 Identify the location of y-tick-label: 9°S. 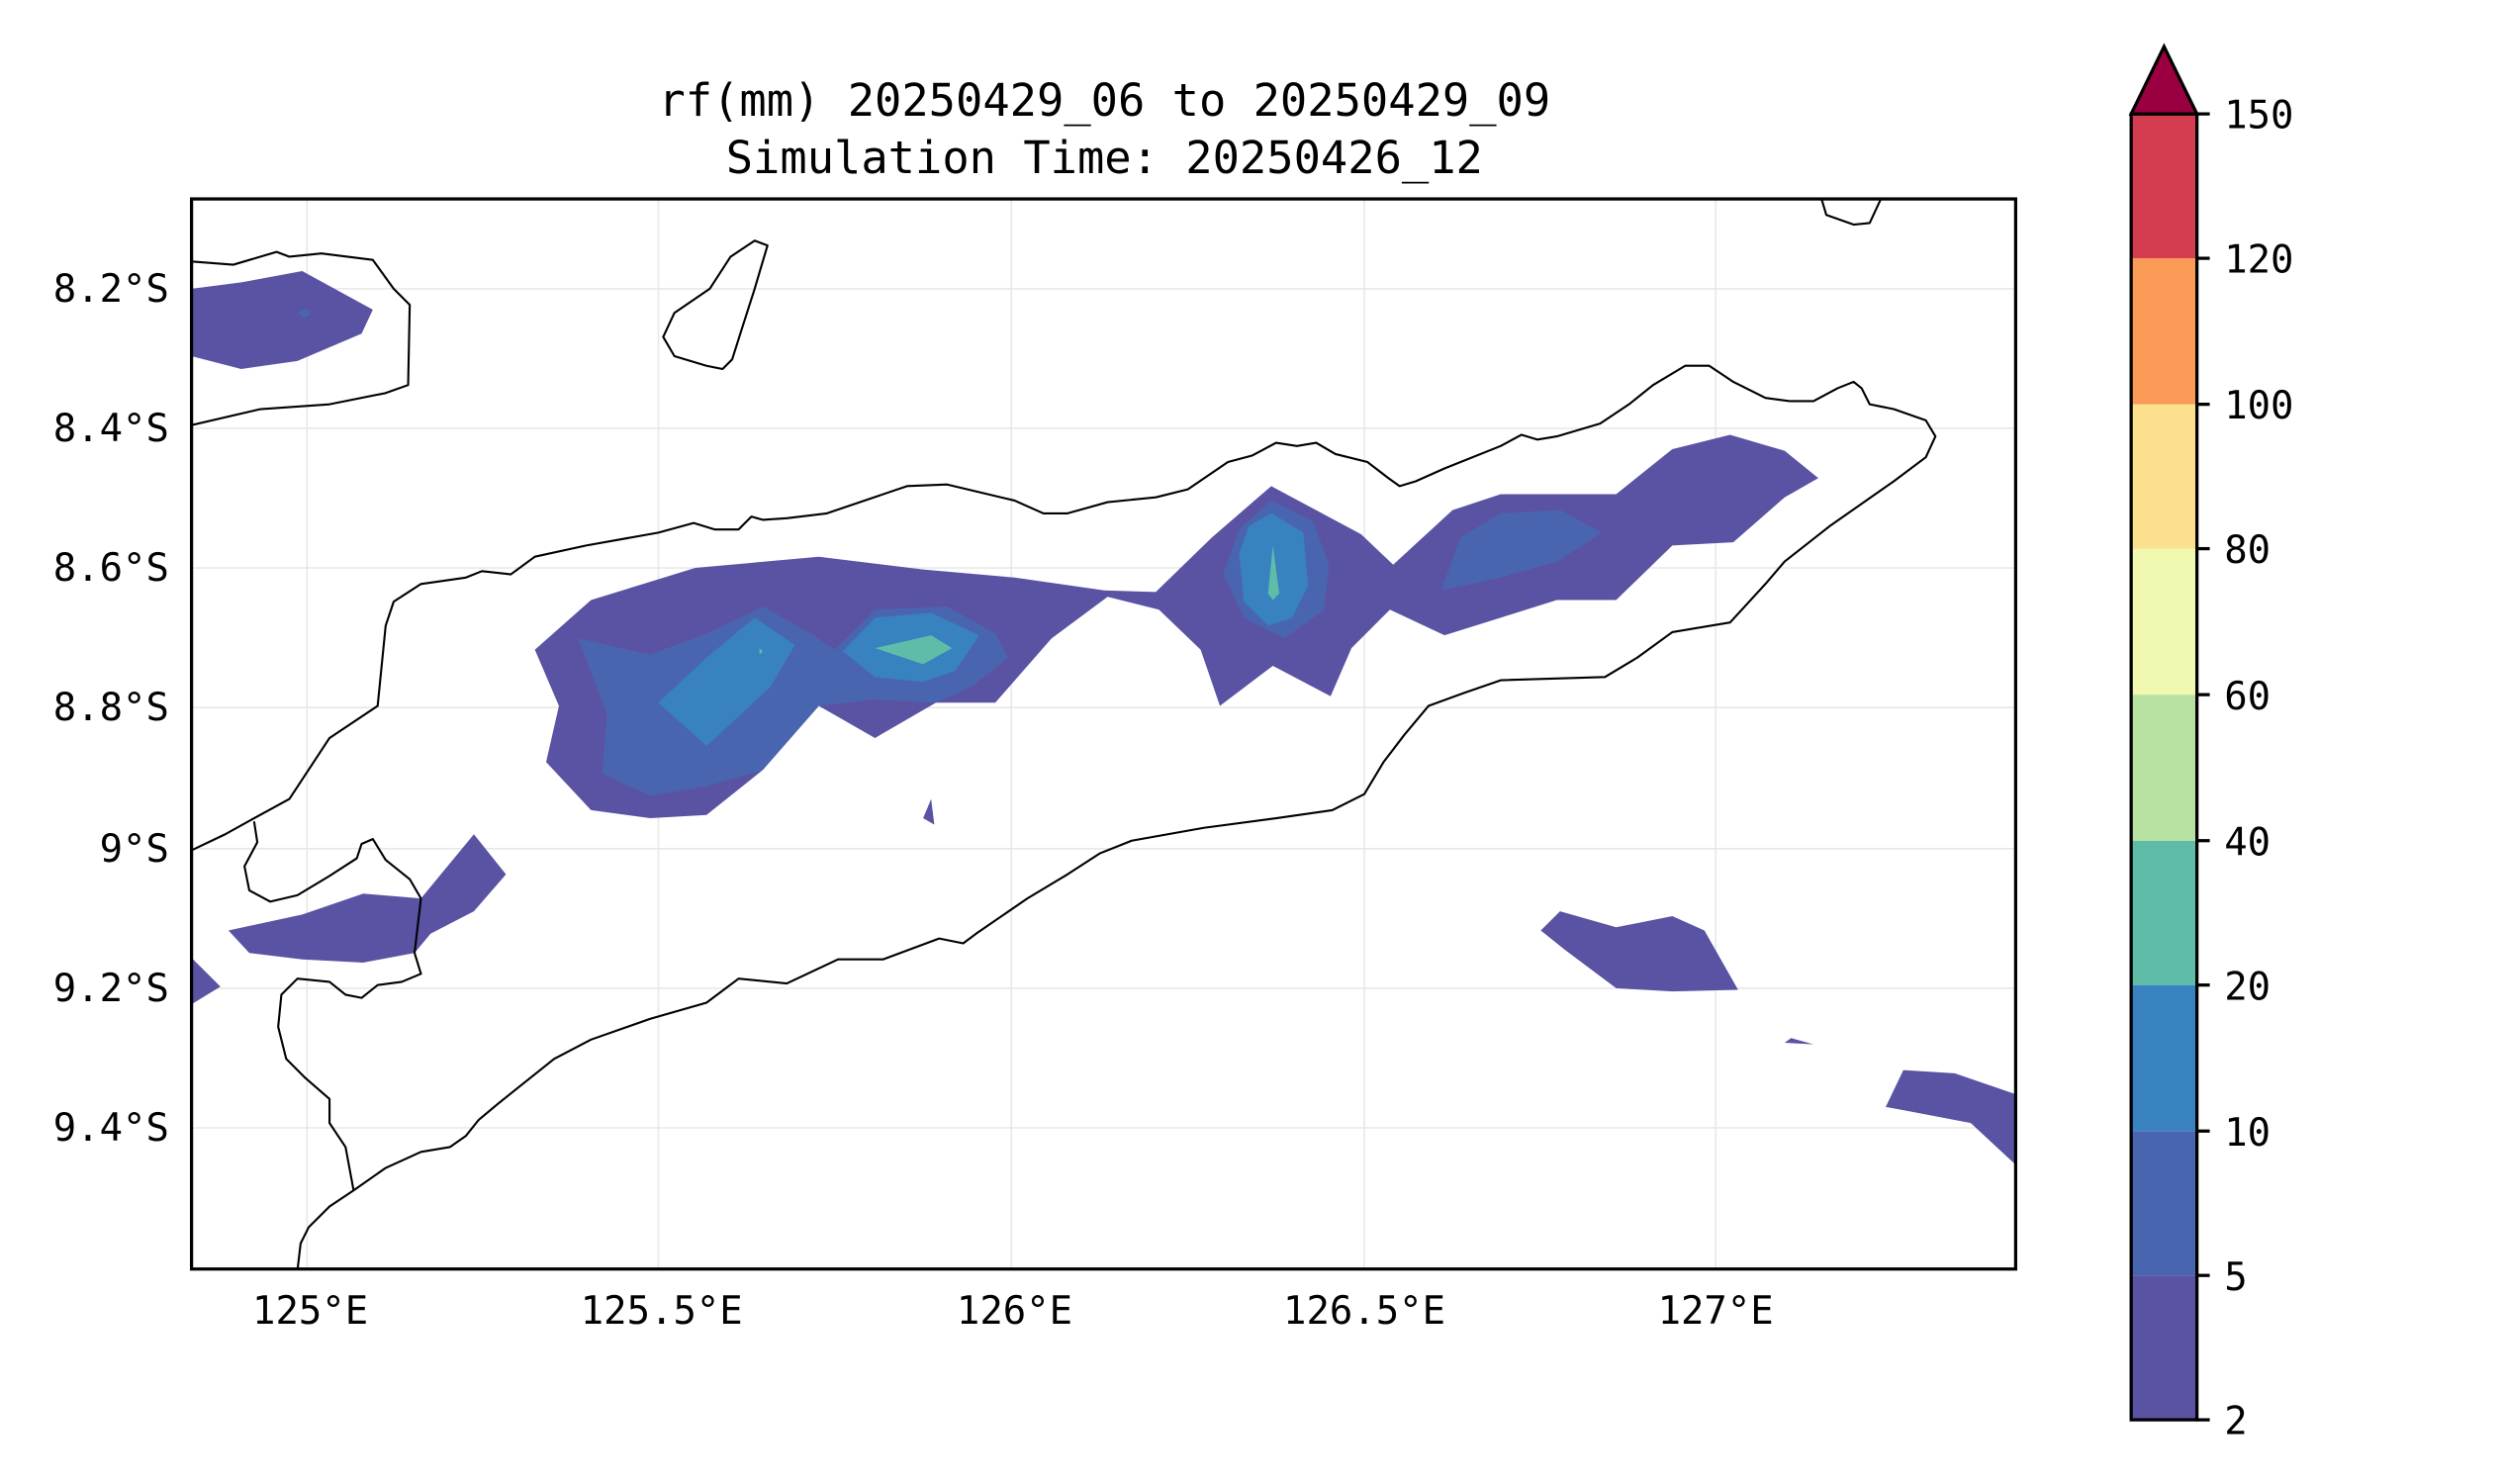
(134, 849).